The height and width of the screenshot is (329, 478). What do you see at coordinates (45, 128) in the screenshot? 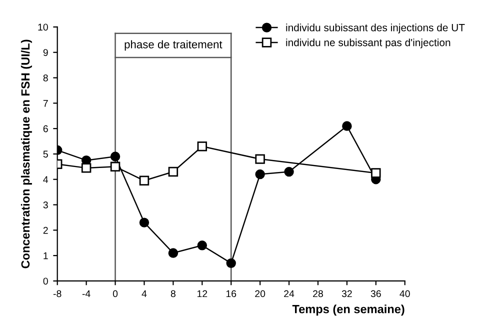
I see `y-tick-label: 6` at bounding box center [45, 128].